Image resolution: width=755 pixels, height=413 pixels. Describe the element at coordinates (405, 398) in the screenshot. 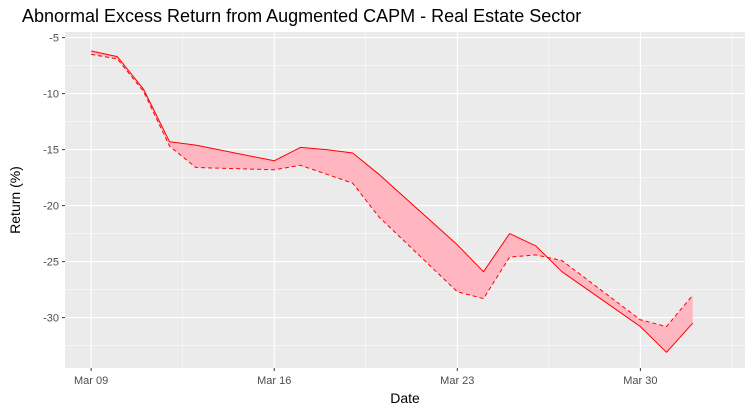

I see `x-axis-title: Date` at that location.